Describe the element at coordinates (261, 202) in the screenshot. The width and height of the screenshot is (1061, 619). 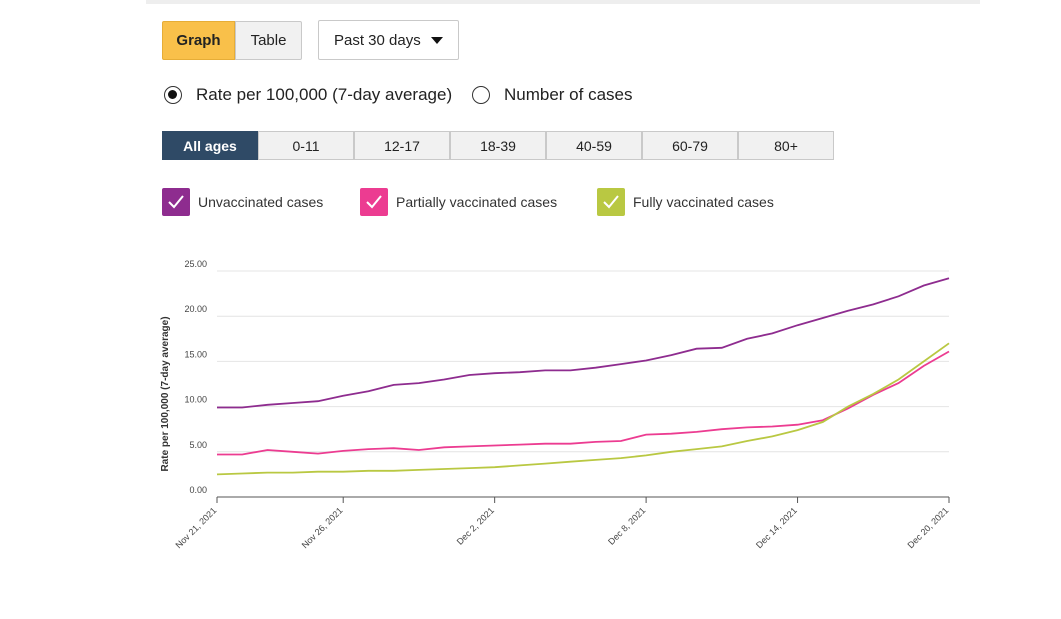
I see `legend-label-unvaccinated: Unvaccinated cases` at that location.